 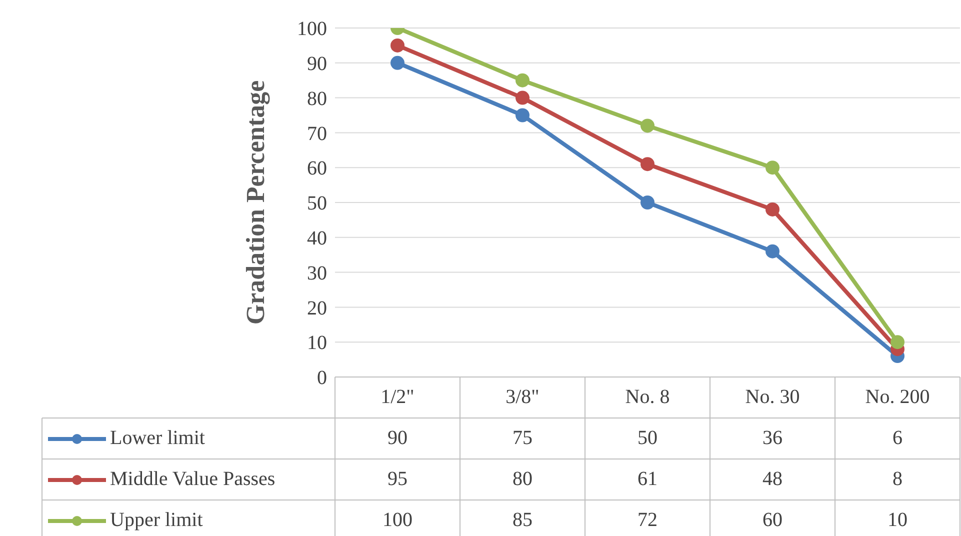 What do you see at coordinates (397, 479) in the screenshot?
I see `data-label: 95` at bounding box center [397, 479].